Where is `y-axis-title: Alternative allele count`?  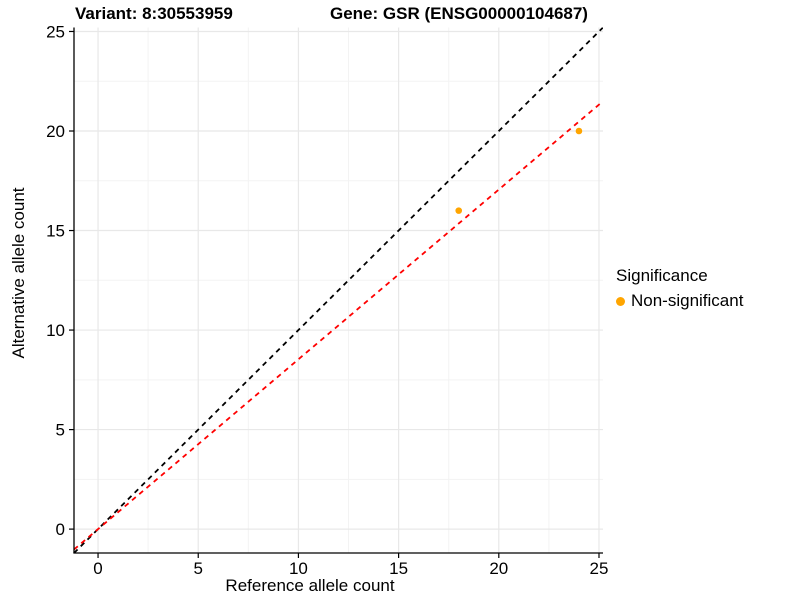 y-axis-title: Alternative allele count is located at coordinates (18, 273).